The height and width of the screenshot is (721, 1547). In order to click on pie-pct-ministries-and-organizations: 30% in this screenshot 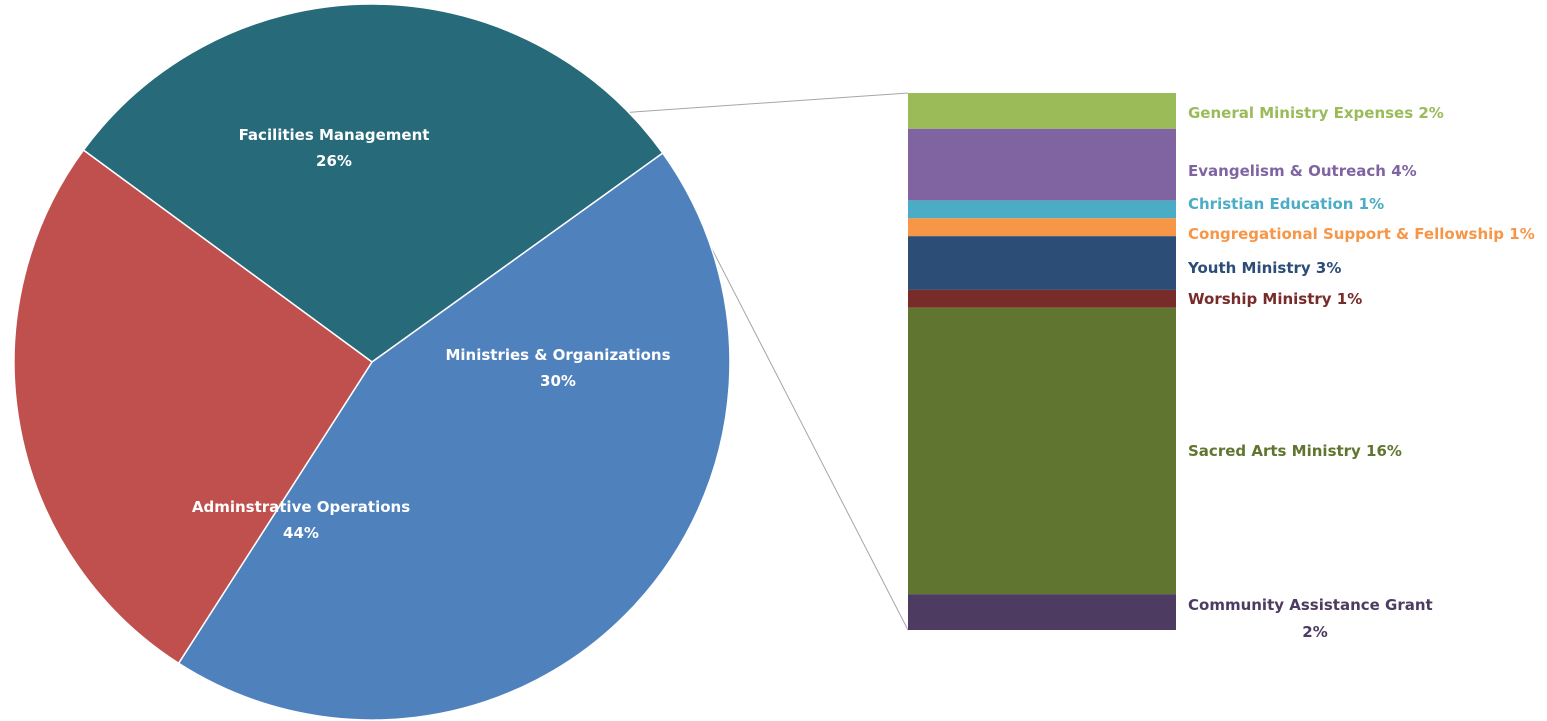, I will do `click(558, 381)`.